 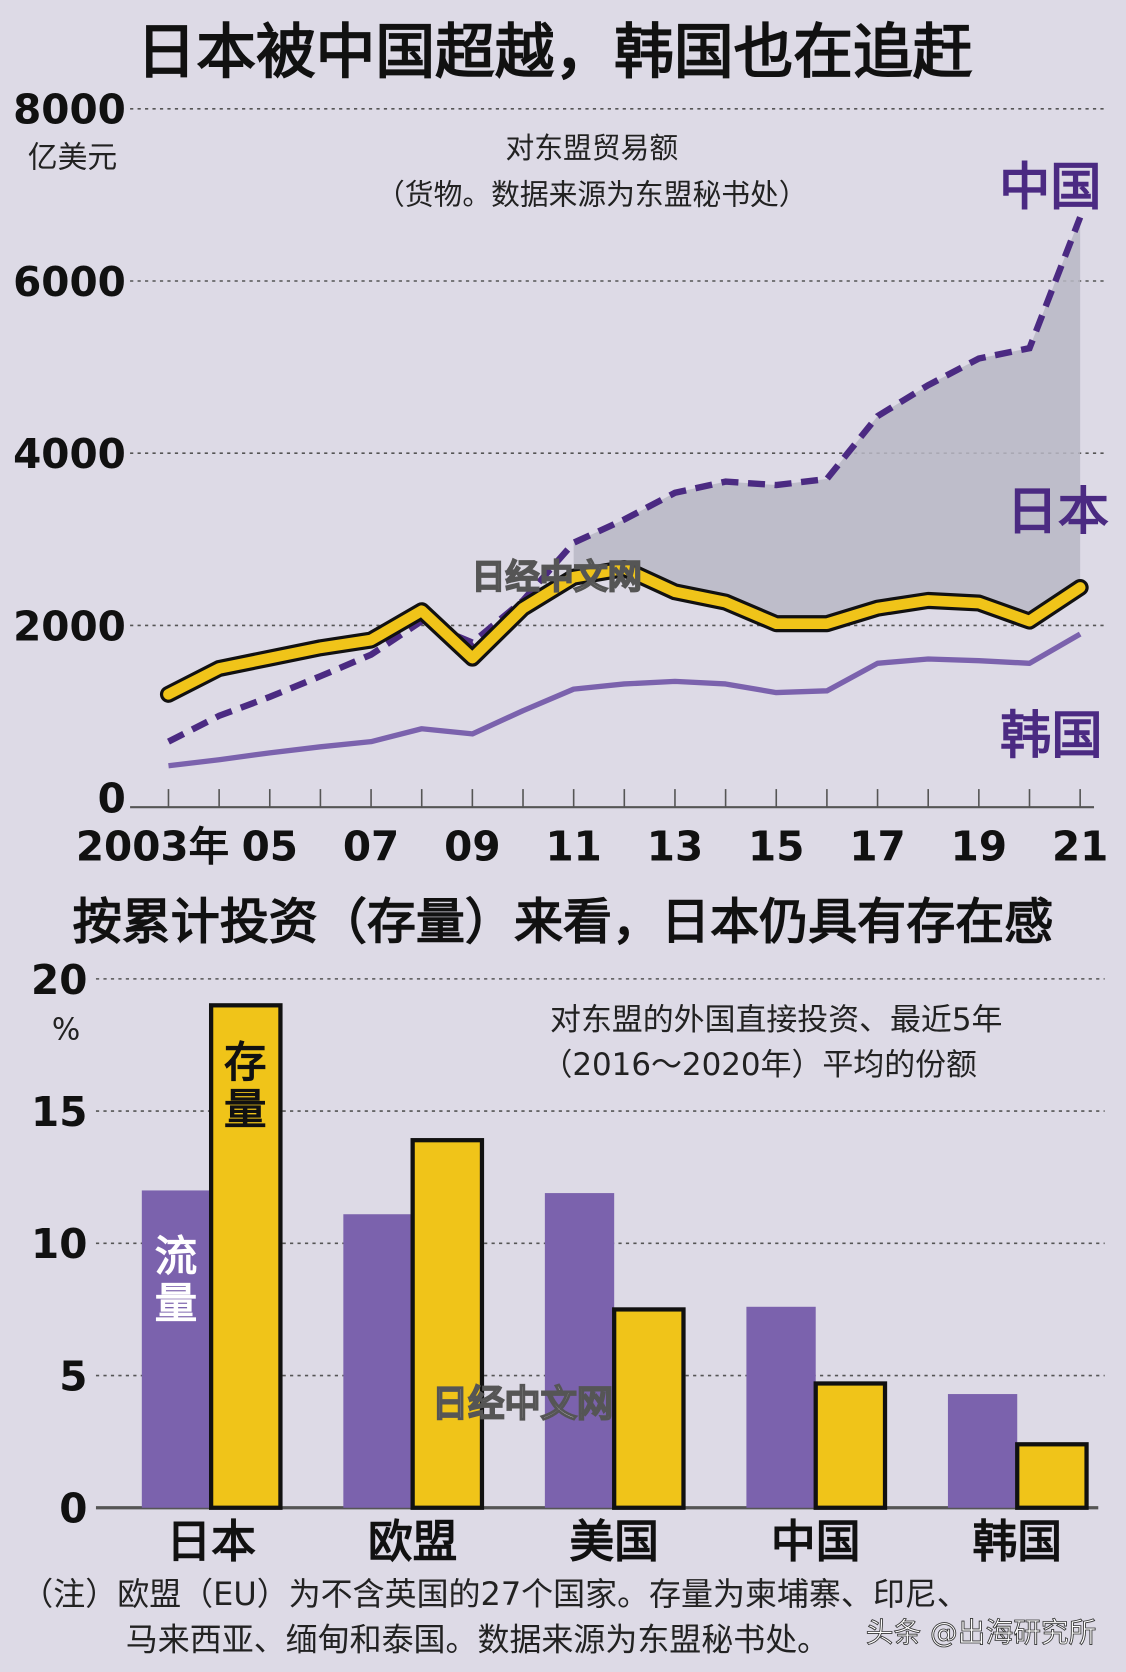 I want to click on y-tick-label: 5, so click(x=73, y=1376).